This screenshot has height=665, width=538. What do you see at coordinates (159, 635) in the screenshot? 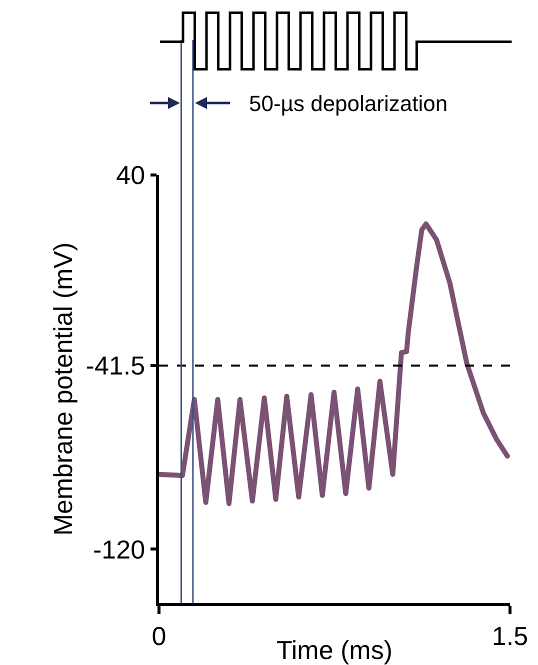
I see `x-tick-label: 0` at bounding box center [159, 635].